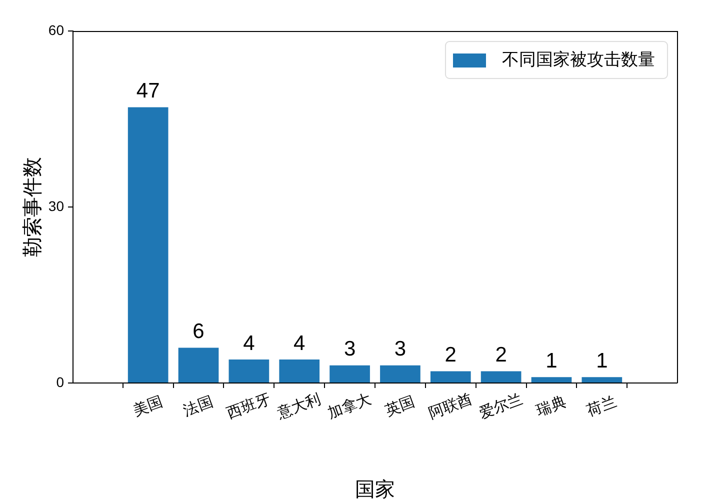  Describe the element at coordinates (450, 406) in the screenshot. I see `x-tick-label: 阿联酋` at that location.